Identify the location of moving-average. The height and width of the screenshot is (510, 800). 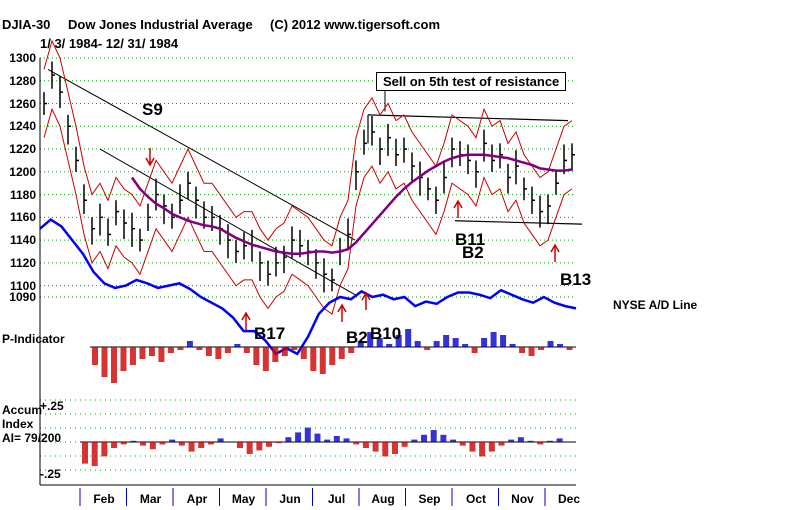
(351, 204).